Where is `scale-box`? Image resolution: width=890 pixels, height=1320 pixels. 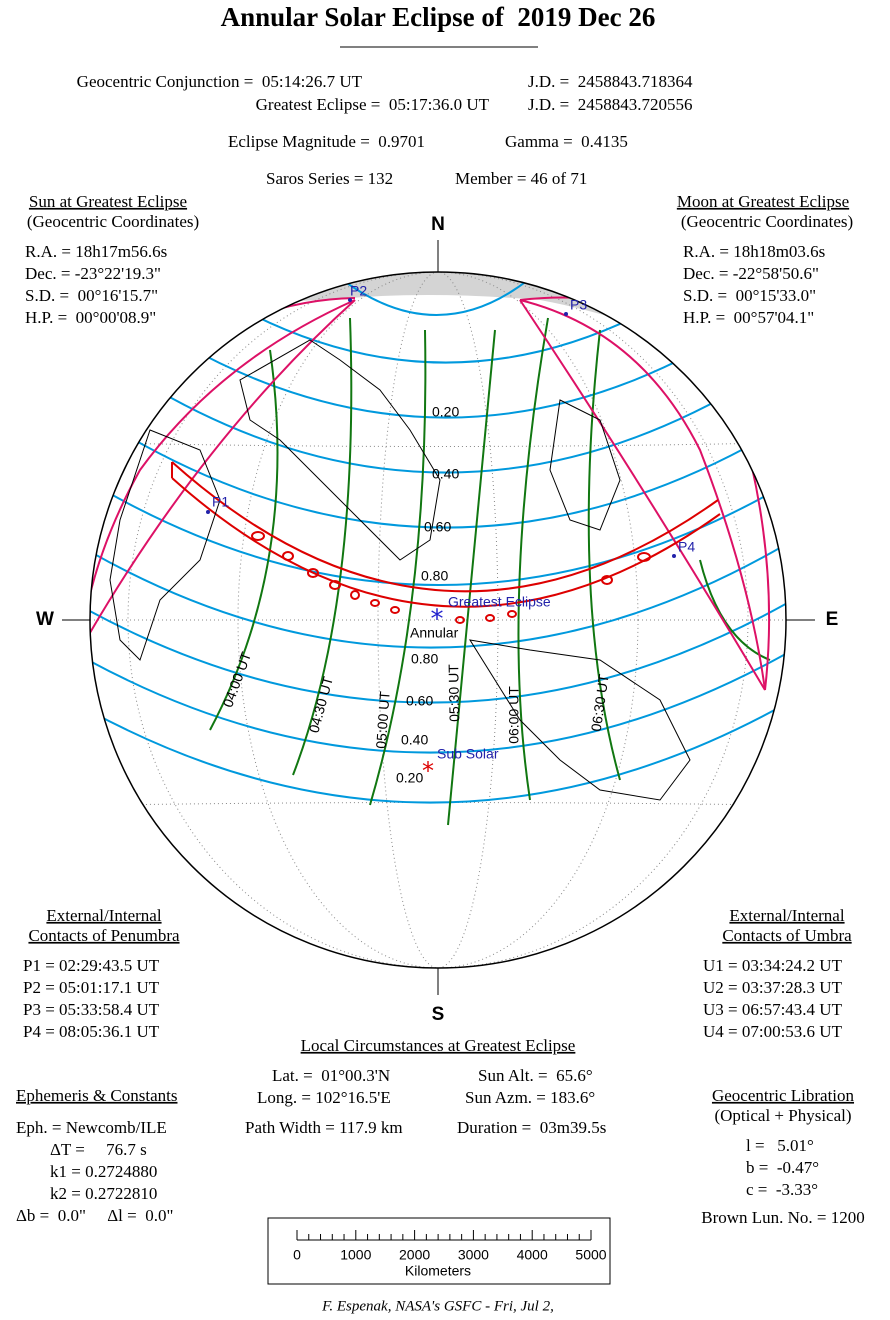
scale-box is located at coordinates (439, 1251).